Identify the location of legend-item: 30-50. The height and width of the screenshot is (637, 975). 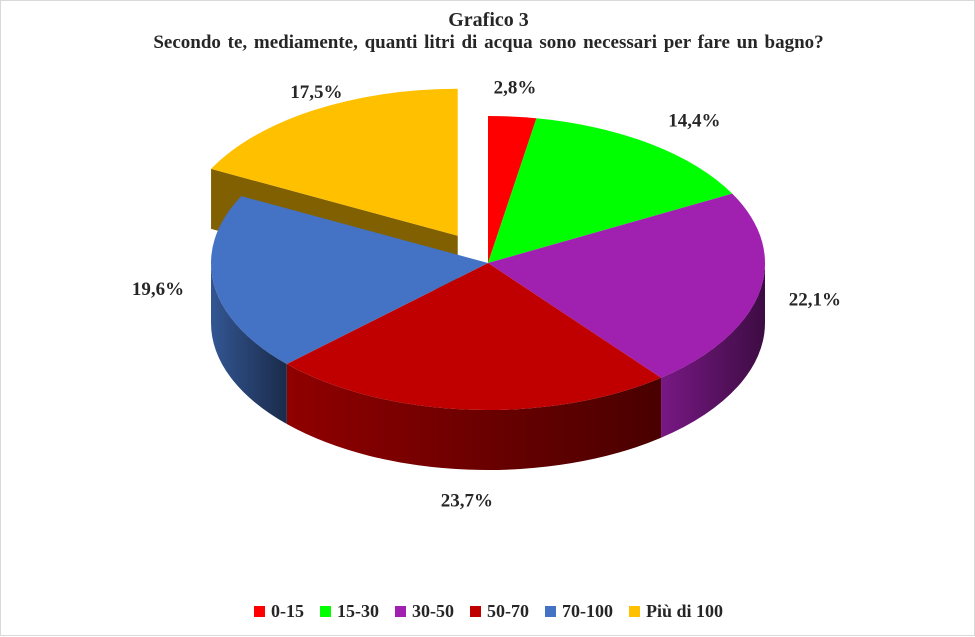
(424, 611).